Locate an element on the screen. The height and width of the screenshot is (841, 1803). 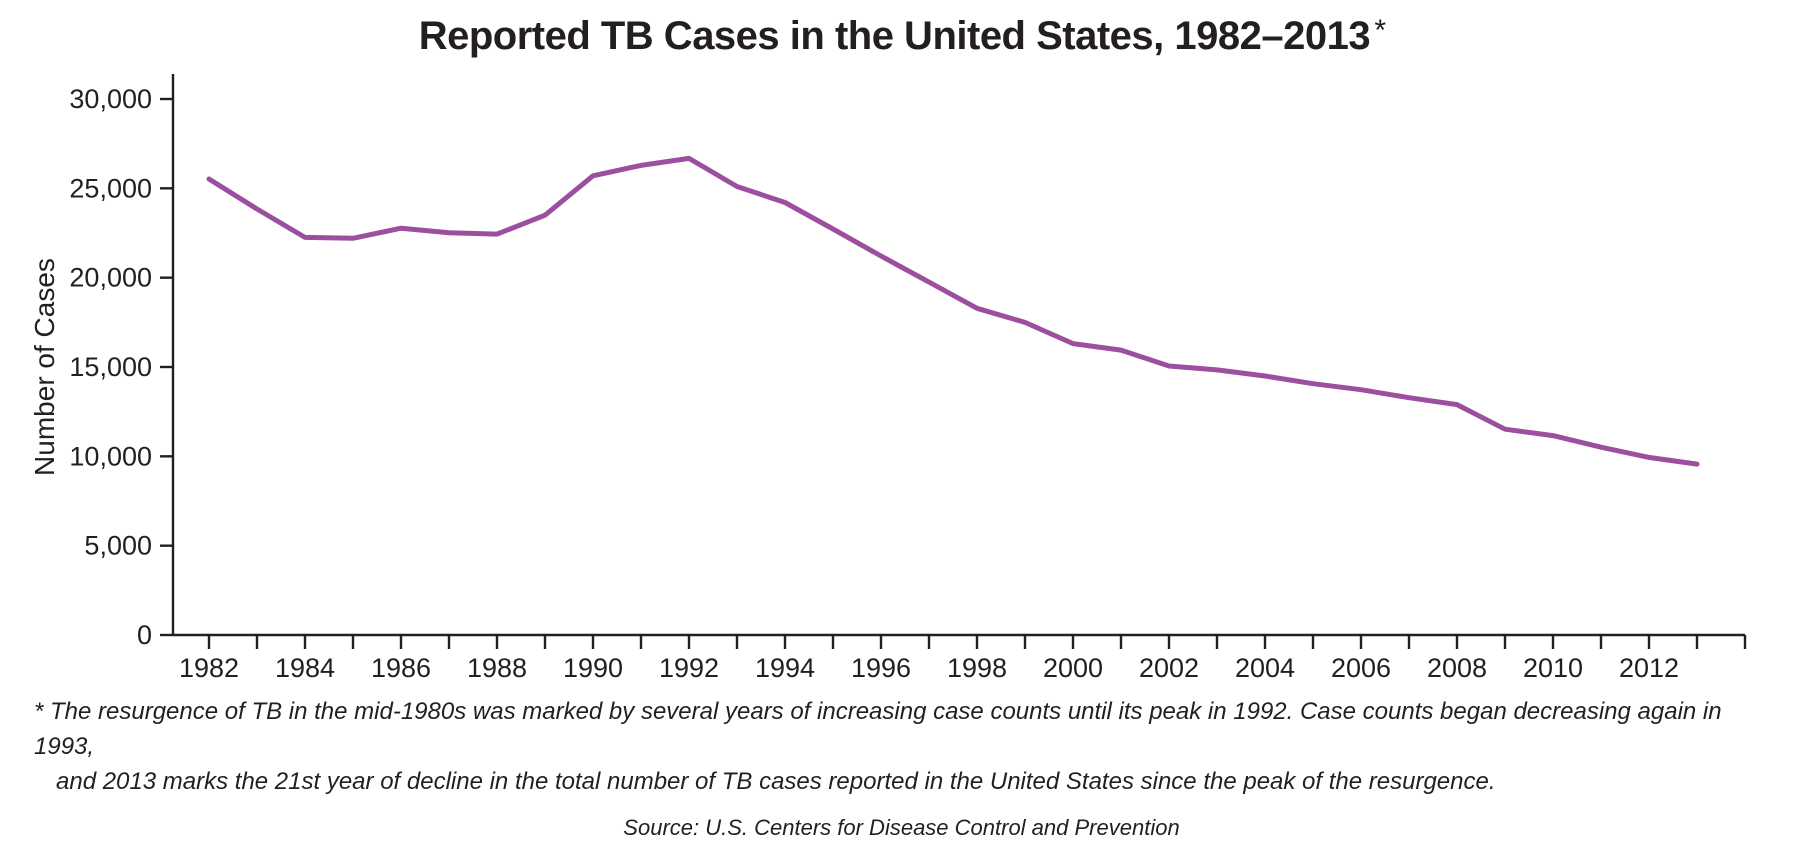
x-axis-tick-label: 2000 is located at coordinates (1073, 668).